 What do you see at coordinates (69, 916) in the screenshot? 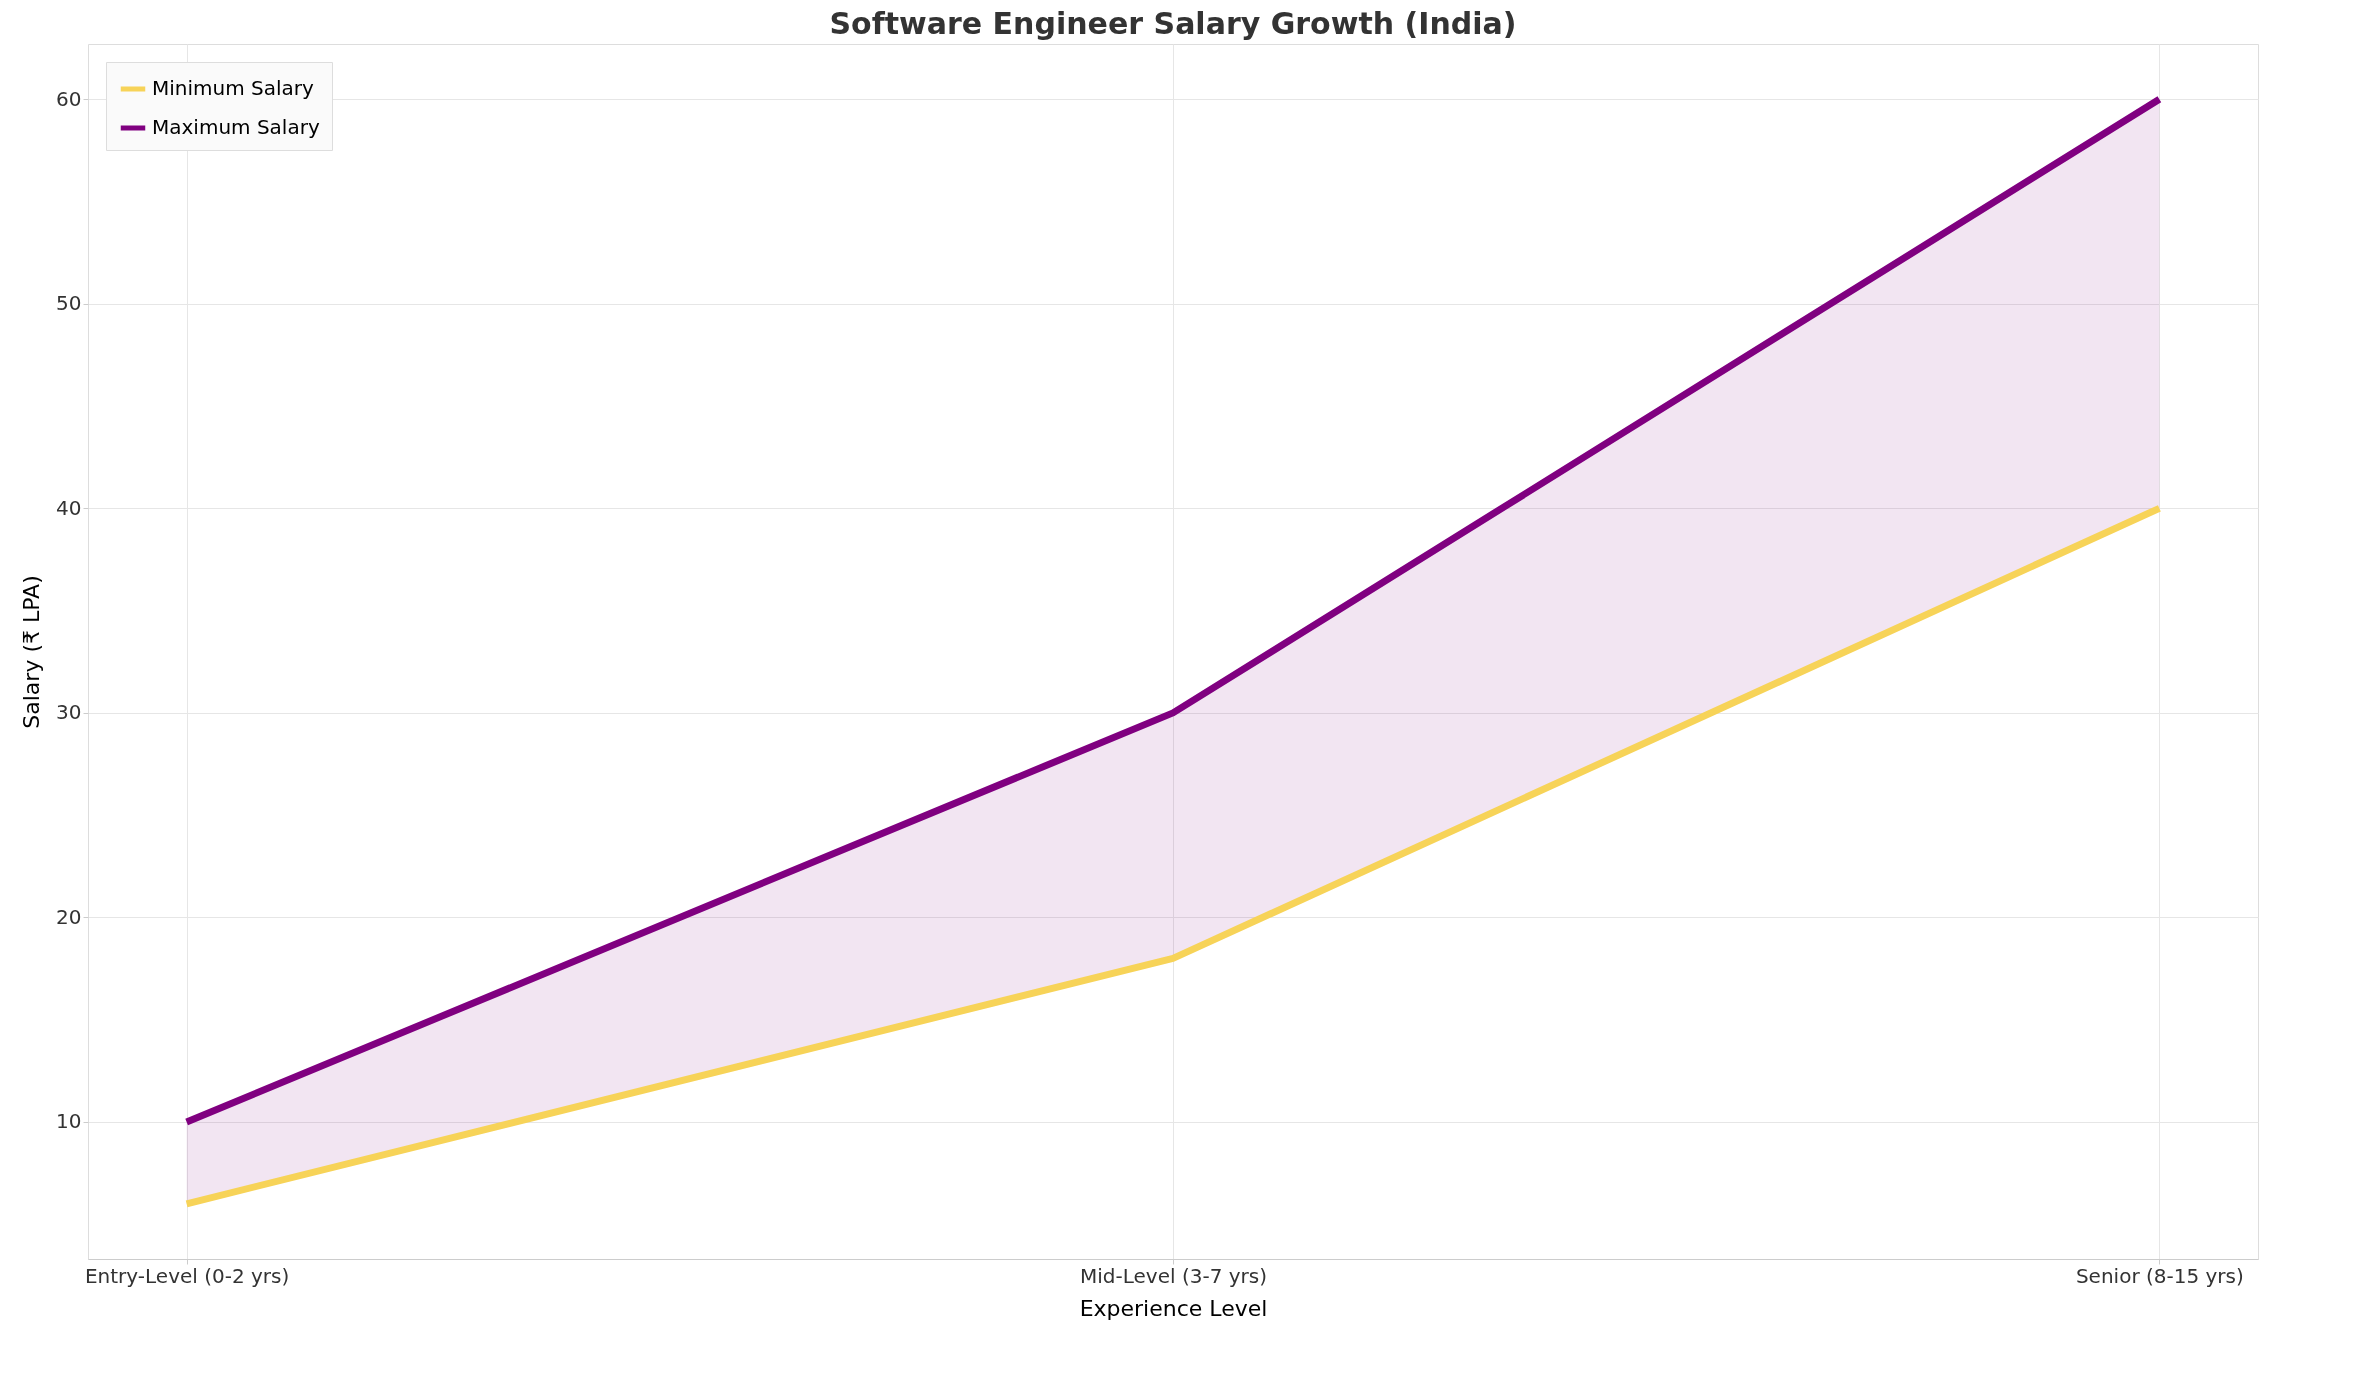
I see `y-tick-label: 20` at bounding box center [69, 916].